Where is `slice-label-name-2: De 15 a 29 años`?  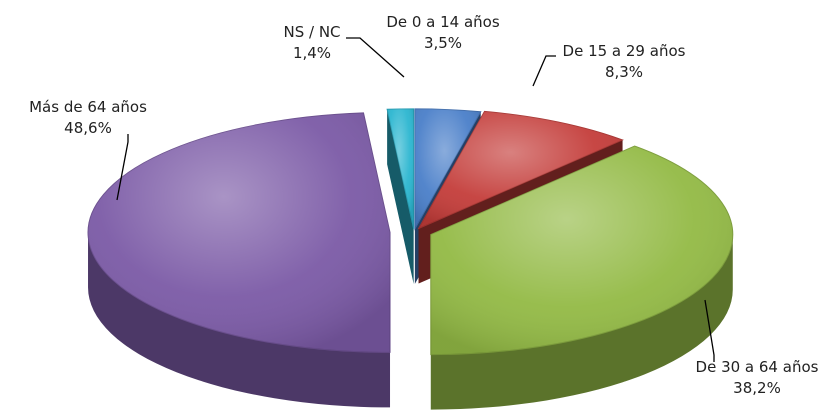
slice-label-name-2: De 15 a 29 años is located at coordinates (624, 51).